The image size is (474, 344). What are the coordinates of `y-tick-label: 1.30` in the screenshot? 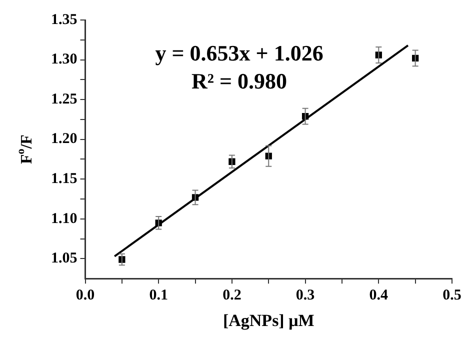 It's located at (64, 60).